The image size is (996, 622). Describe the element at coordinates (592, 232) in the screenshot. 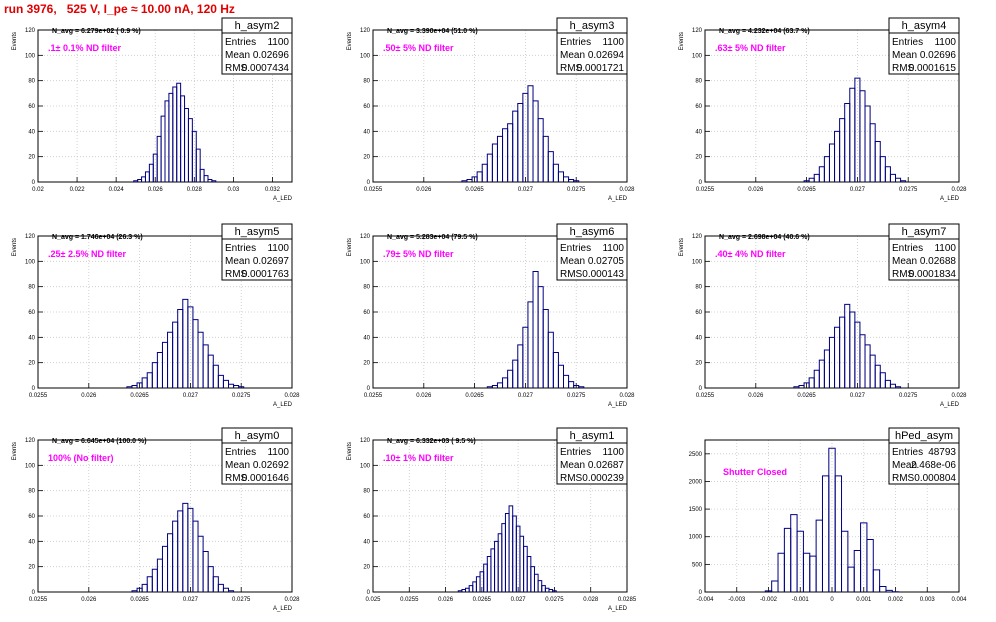

I see `histogram-name: h_asym6` at that location.